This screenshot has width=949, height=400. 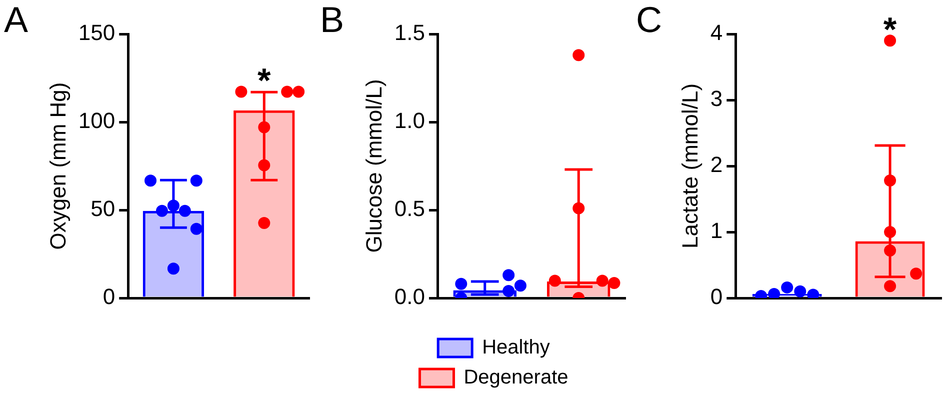 I want to click on chart-title: A, so click(x=16, y=20).